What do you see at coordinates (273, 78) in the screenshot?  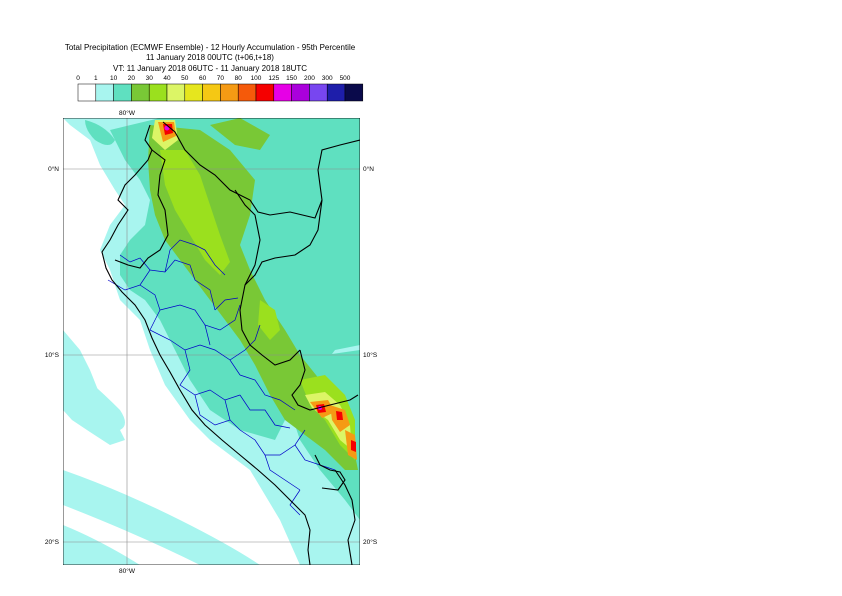 I see `colorbar-tick-label: 125` at bounding box center [273, 78].